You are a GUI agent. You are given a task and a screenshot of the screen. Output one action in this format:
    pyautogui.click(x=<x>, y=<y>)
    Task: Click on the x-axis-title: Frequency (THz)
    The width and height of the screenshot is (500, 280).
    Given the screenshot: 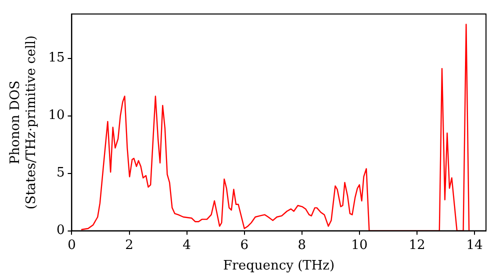 What is the action you would take?
    pyautogui.click(x=279, y=266)
    